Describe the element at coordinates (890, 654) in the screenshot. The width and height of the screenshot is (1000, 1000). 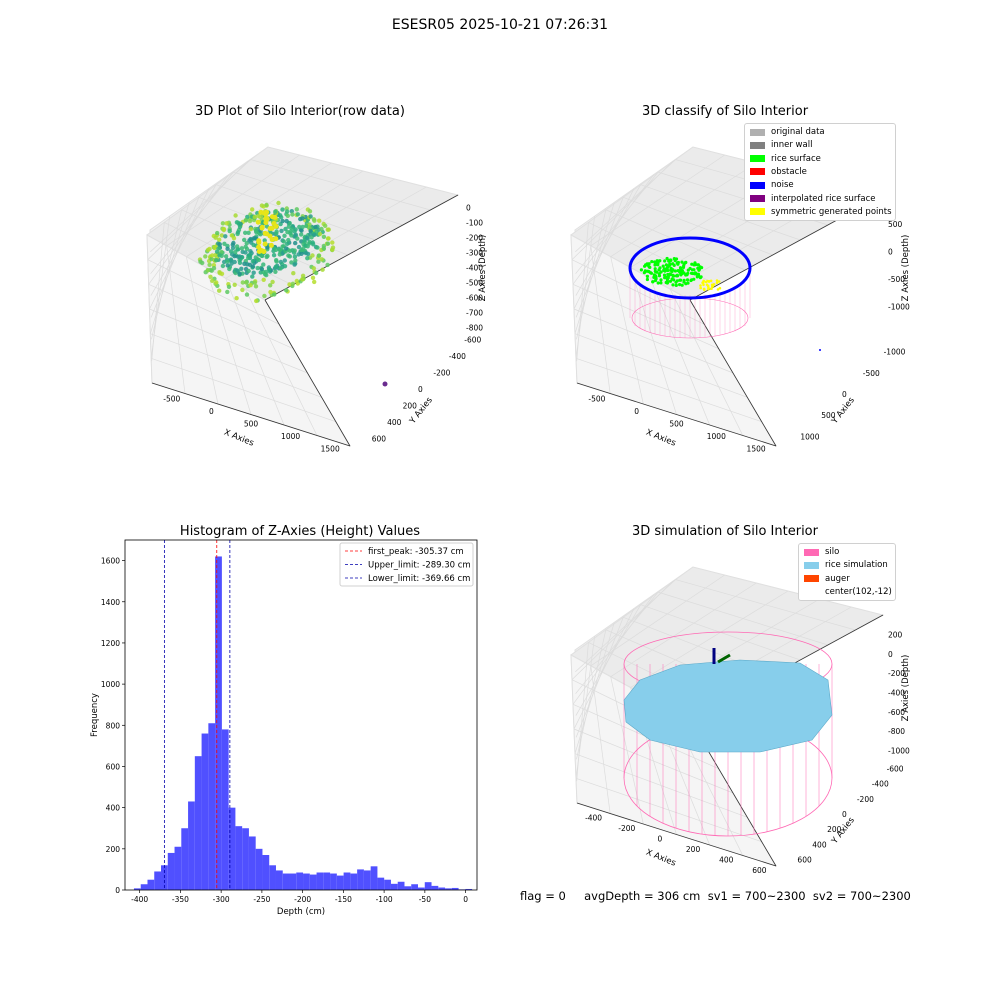
I see `panel4-z-tick-label: 0` at that location.